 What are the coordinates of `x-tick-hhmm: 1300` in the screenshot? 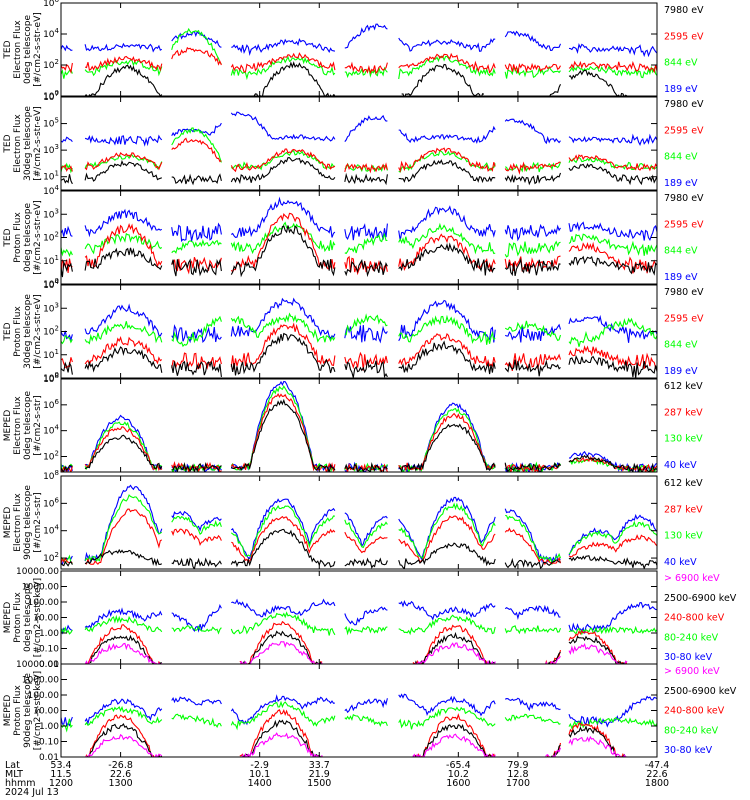 It's located at (121, 783).